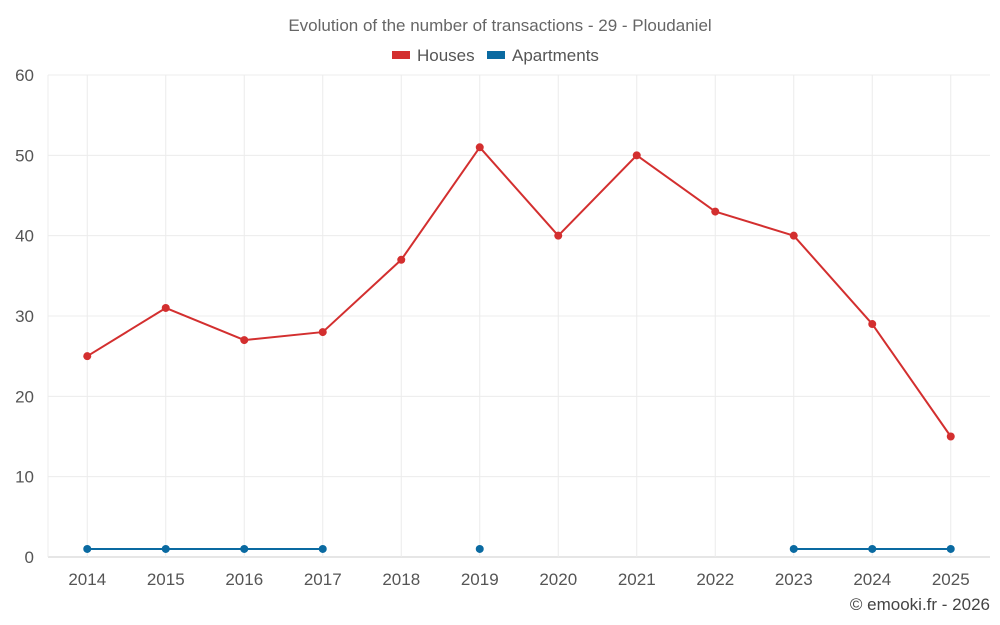 The width and height of the screenshot is (1000, 625). I want to click on y-tick-label: 10, so click(24, 477).